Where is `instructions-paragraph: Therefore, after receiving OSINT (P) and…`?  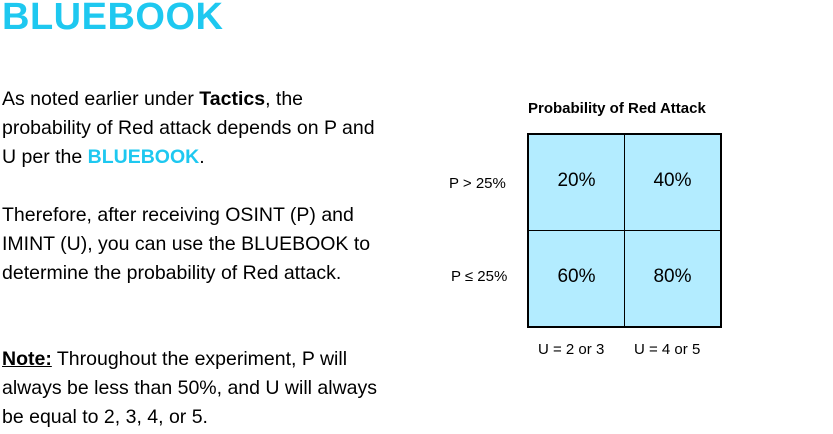
instructions-paragraph: Therefore, after receiving OSINT (P) and… is located at coordinates (186, 244).